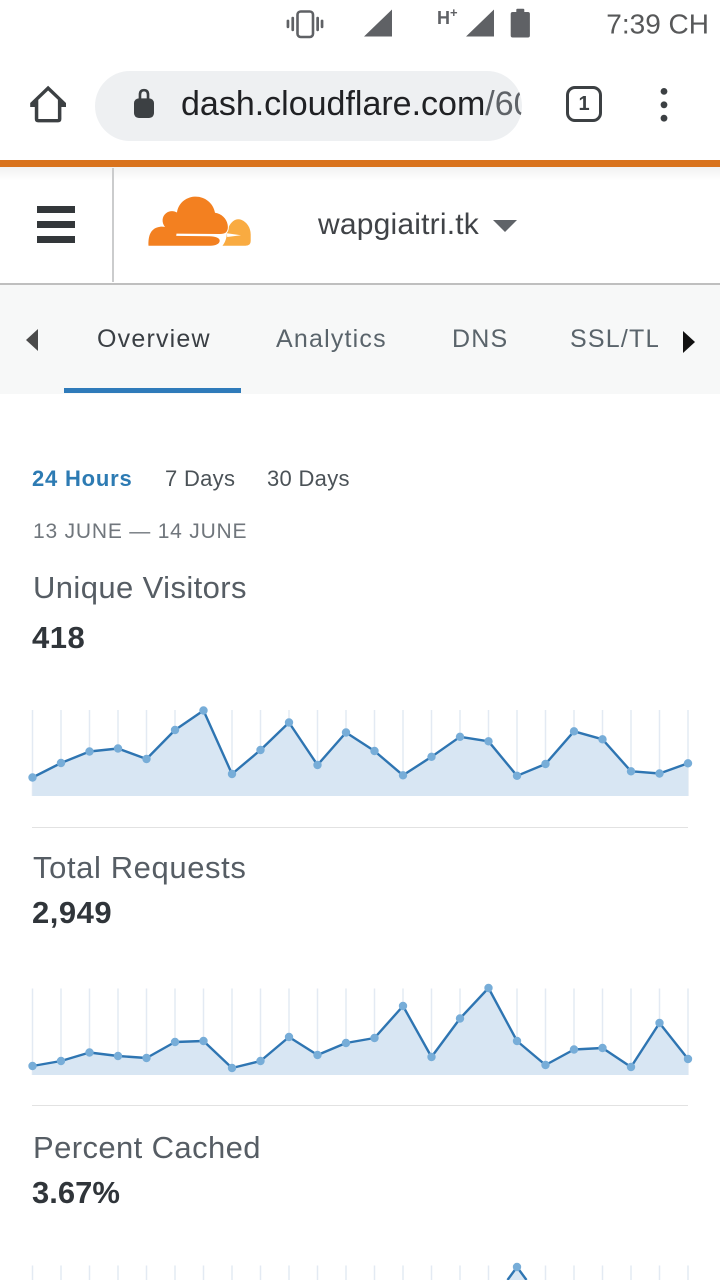 Image resolution: width=720 pixels, height=1280 pixels. What do you see at coordinates (657, 24) in the screenshot?
I see `svg-text: 7:39 CH` at bounding box center [657, 24].